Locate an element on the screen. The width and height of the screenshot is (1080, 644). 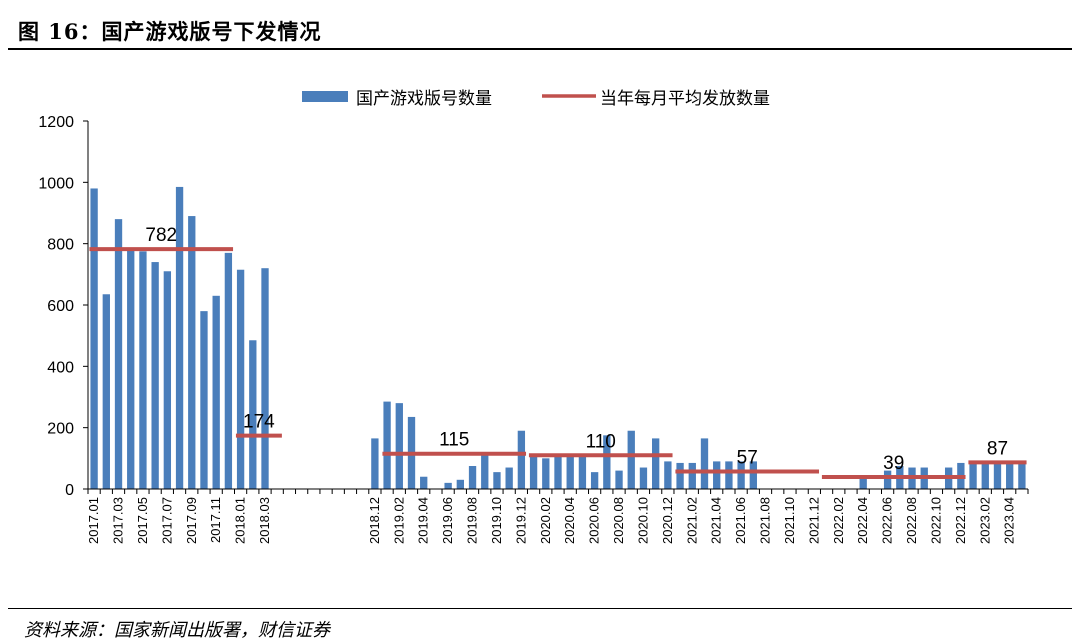
bar-2017.10 is located at coordinates (204, 400).